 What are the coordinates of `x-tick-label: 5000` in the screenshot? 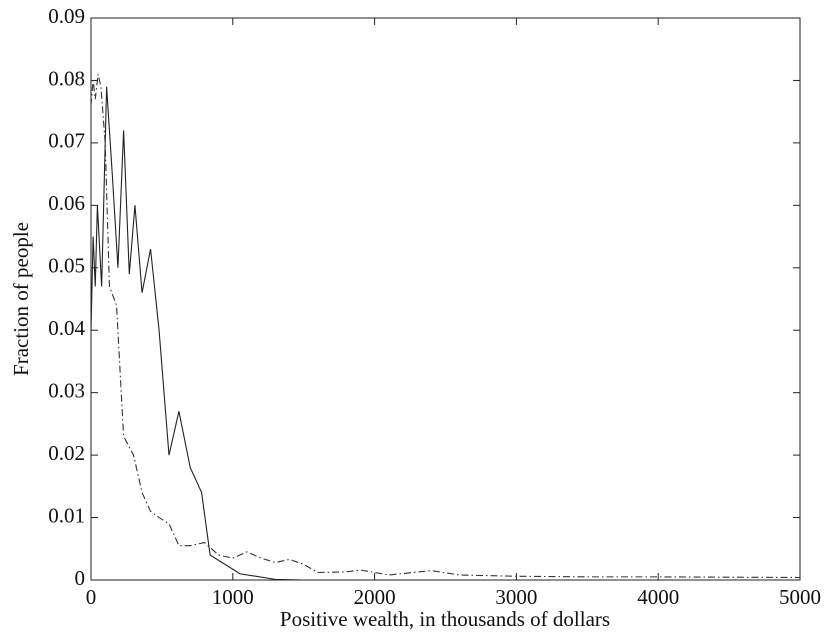 It's located at (800, 597).